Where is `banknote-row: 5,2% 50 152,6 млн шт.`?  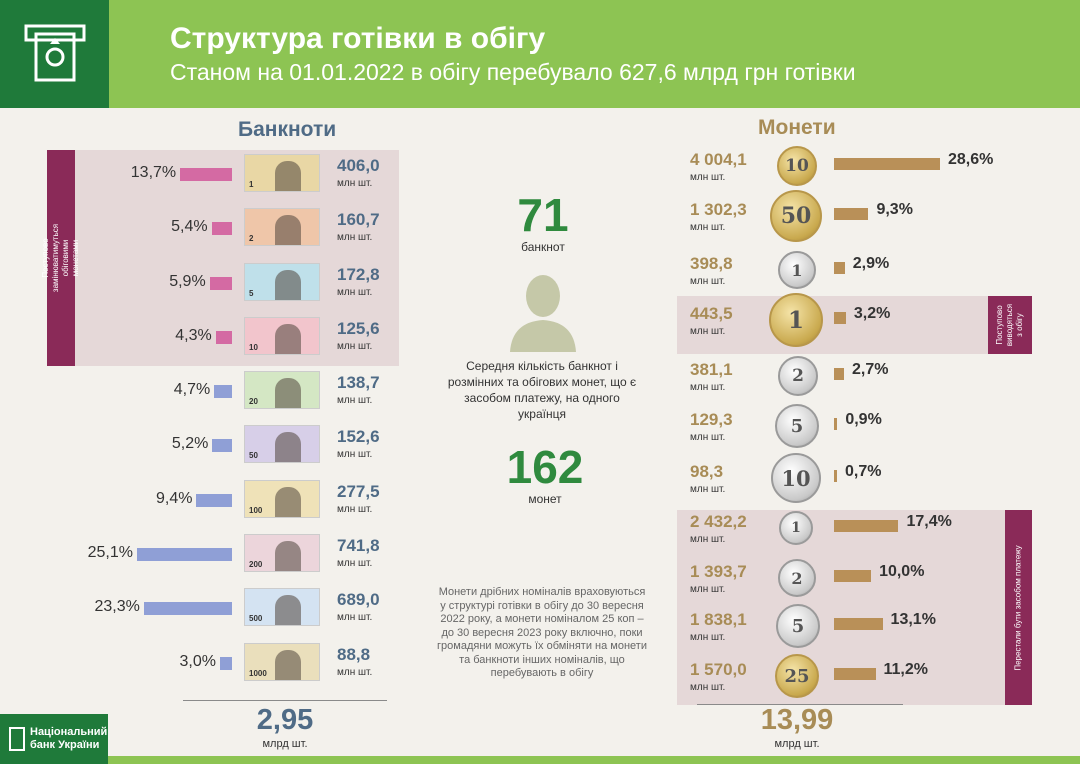 banknote-row: 5,2% 50 152,6 млн шт. is located at coordinates (200, 445).